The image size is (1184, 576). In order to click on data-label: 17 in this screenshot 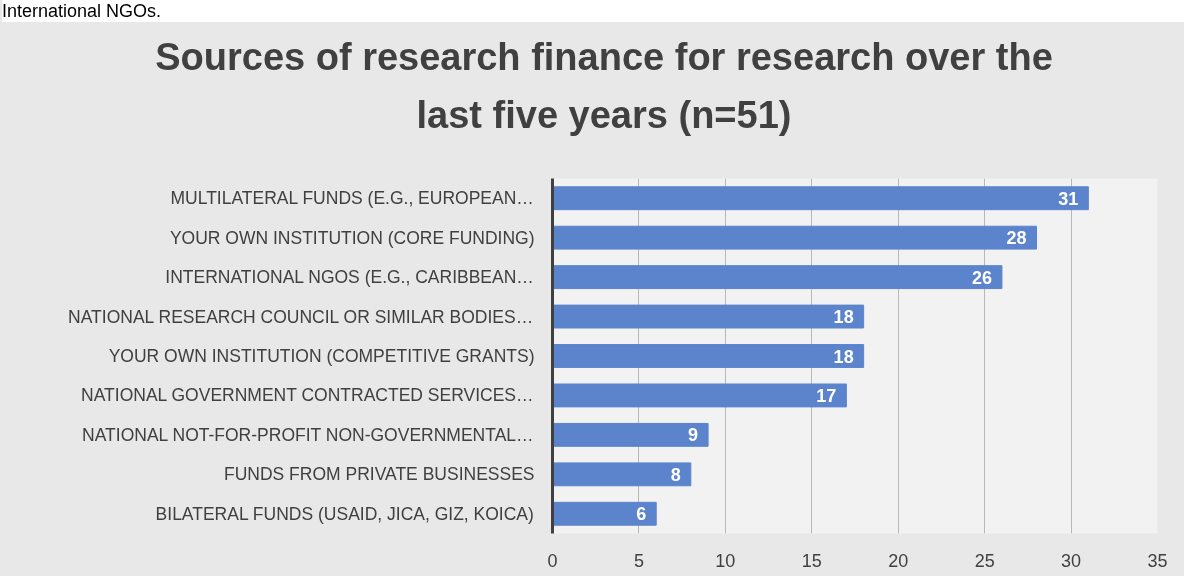, I will do `click(826, 395)`.